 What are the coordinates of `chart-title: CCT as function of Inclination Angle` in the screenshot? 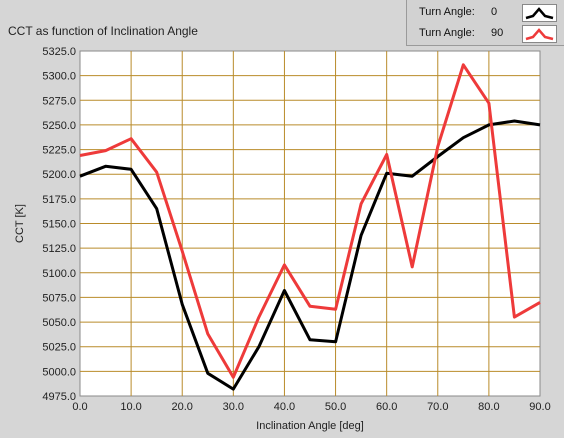 It's located at (103, 31).